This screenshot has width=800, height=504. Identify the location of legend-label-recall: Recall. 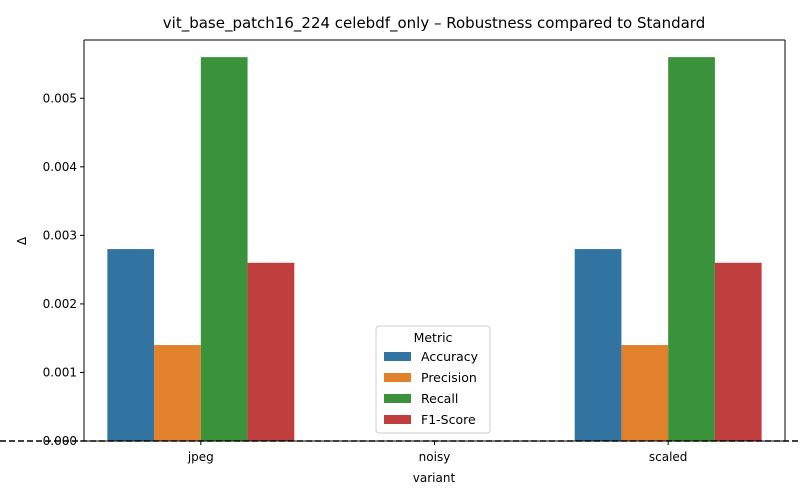
(439, 398).